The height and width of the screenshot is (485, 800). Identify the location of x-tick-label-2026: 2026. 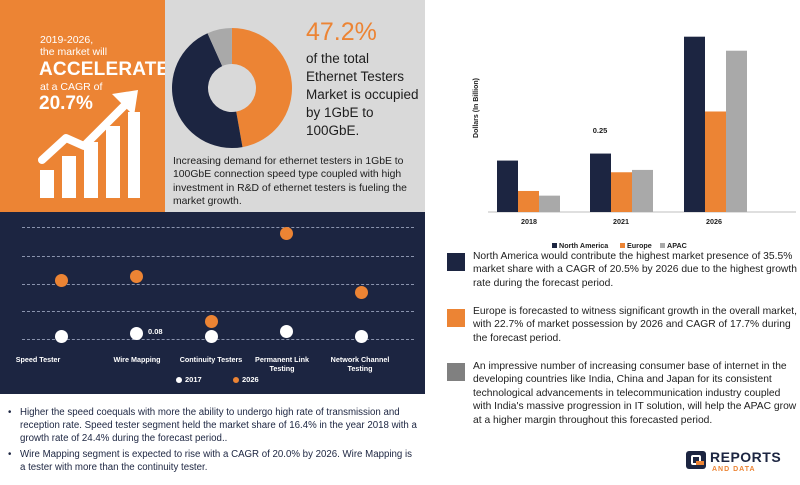
(714, 221).